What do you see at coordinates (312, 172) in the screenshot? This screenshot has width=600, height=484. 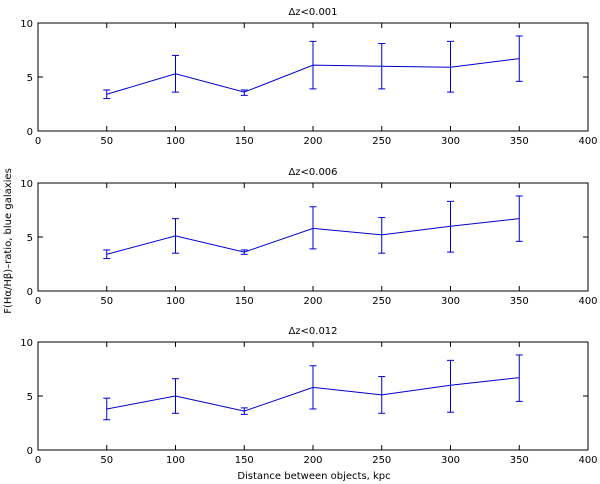 I see `chart-title: Δz<0.006` at bounding box center [312, 172].